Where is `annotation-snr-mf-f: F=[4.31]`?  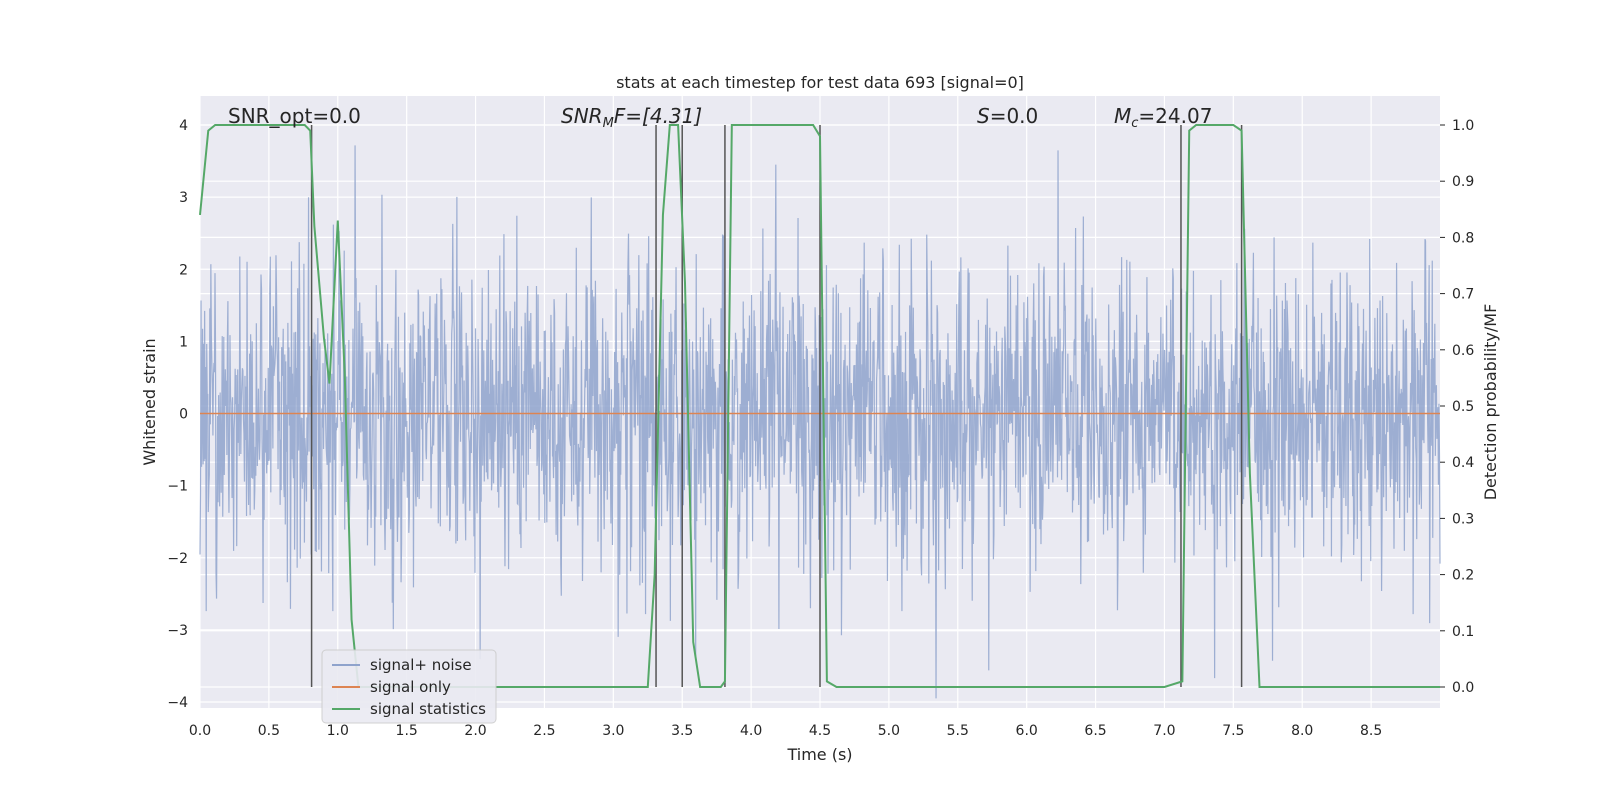 annotation-snr-mf-f: F=[4.31] is located at coordinates (658, 116).